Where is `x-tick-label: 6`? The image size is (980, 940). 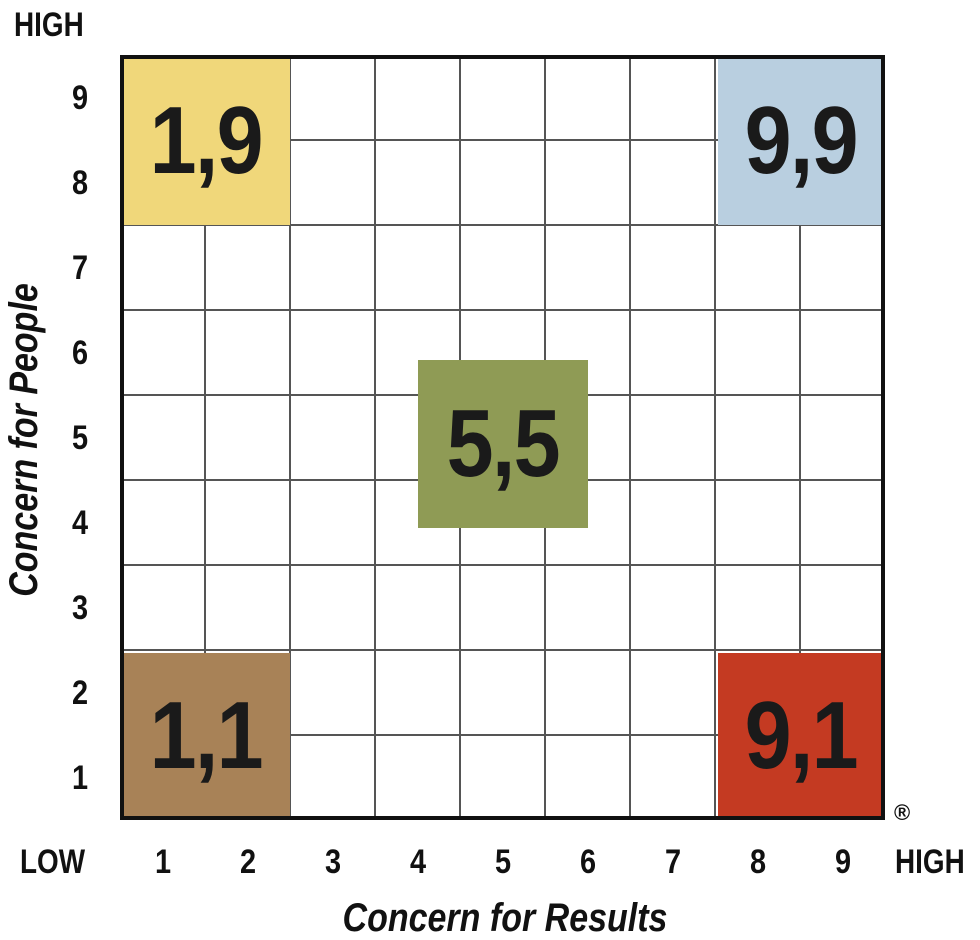 x-tick-label: 6 is located at coordinates (587, 862).